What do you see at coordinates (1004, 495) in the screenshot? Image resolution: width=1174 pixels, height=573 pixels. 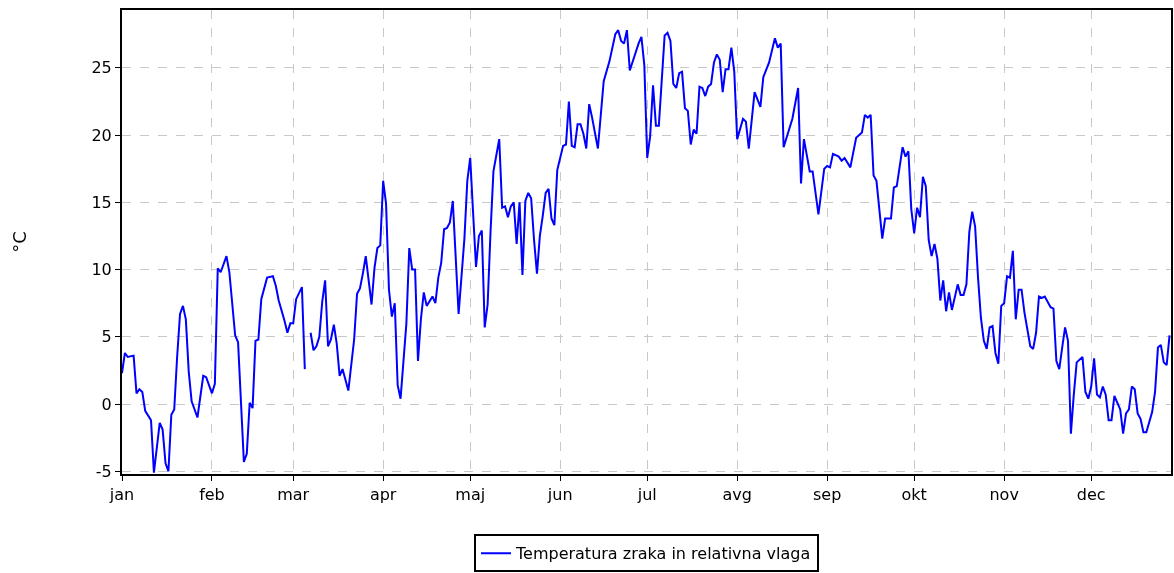 I see `x-tick-label: nov` at bounding box center [1004, 495].